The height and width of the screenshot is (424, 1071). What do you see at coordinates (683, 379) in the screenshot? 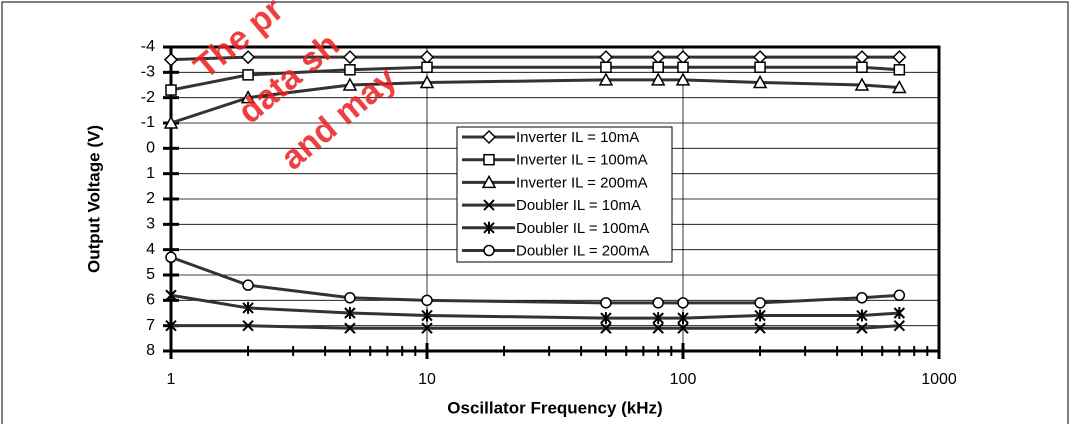
I see `x-tick-label: 100` at bounding box center [683, 379].